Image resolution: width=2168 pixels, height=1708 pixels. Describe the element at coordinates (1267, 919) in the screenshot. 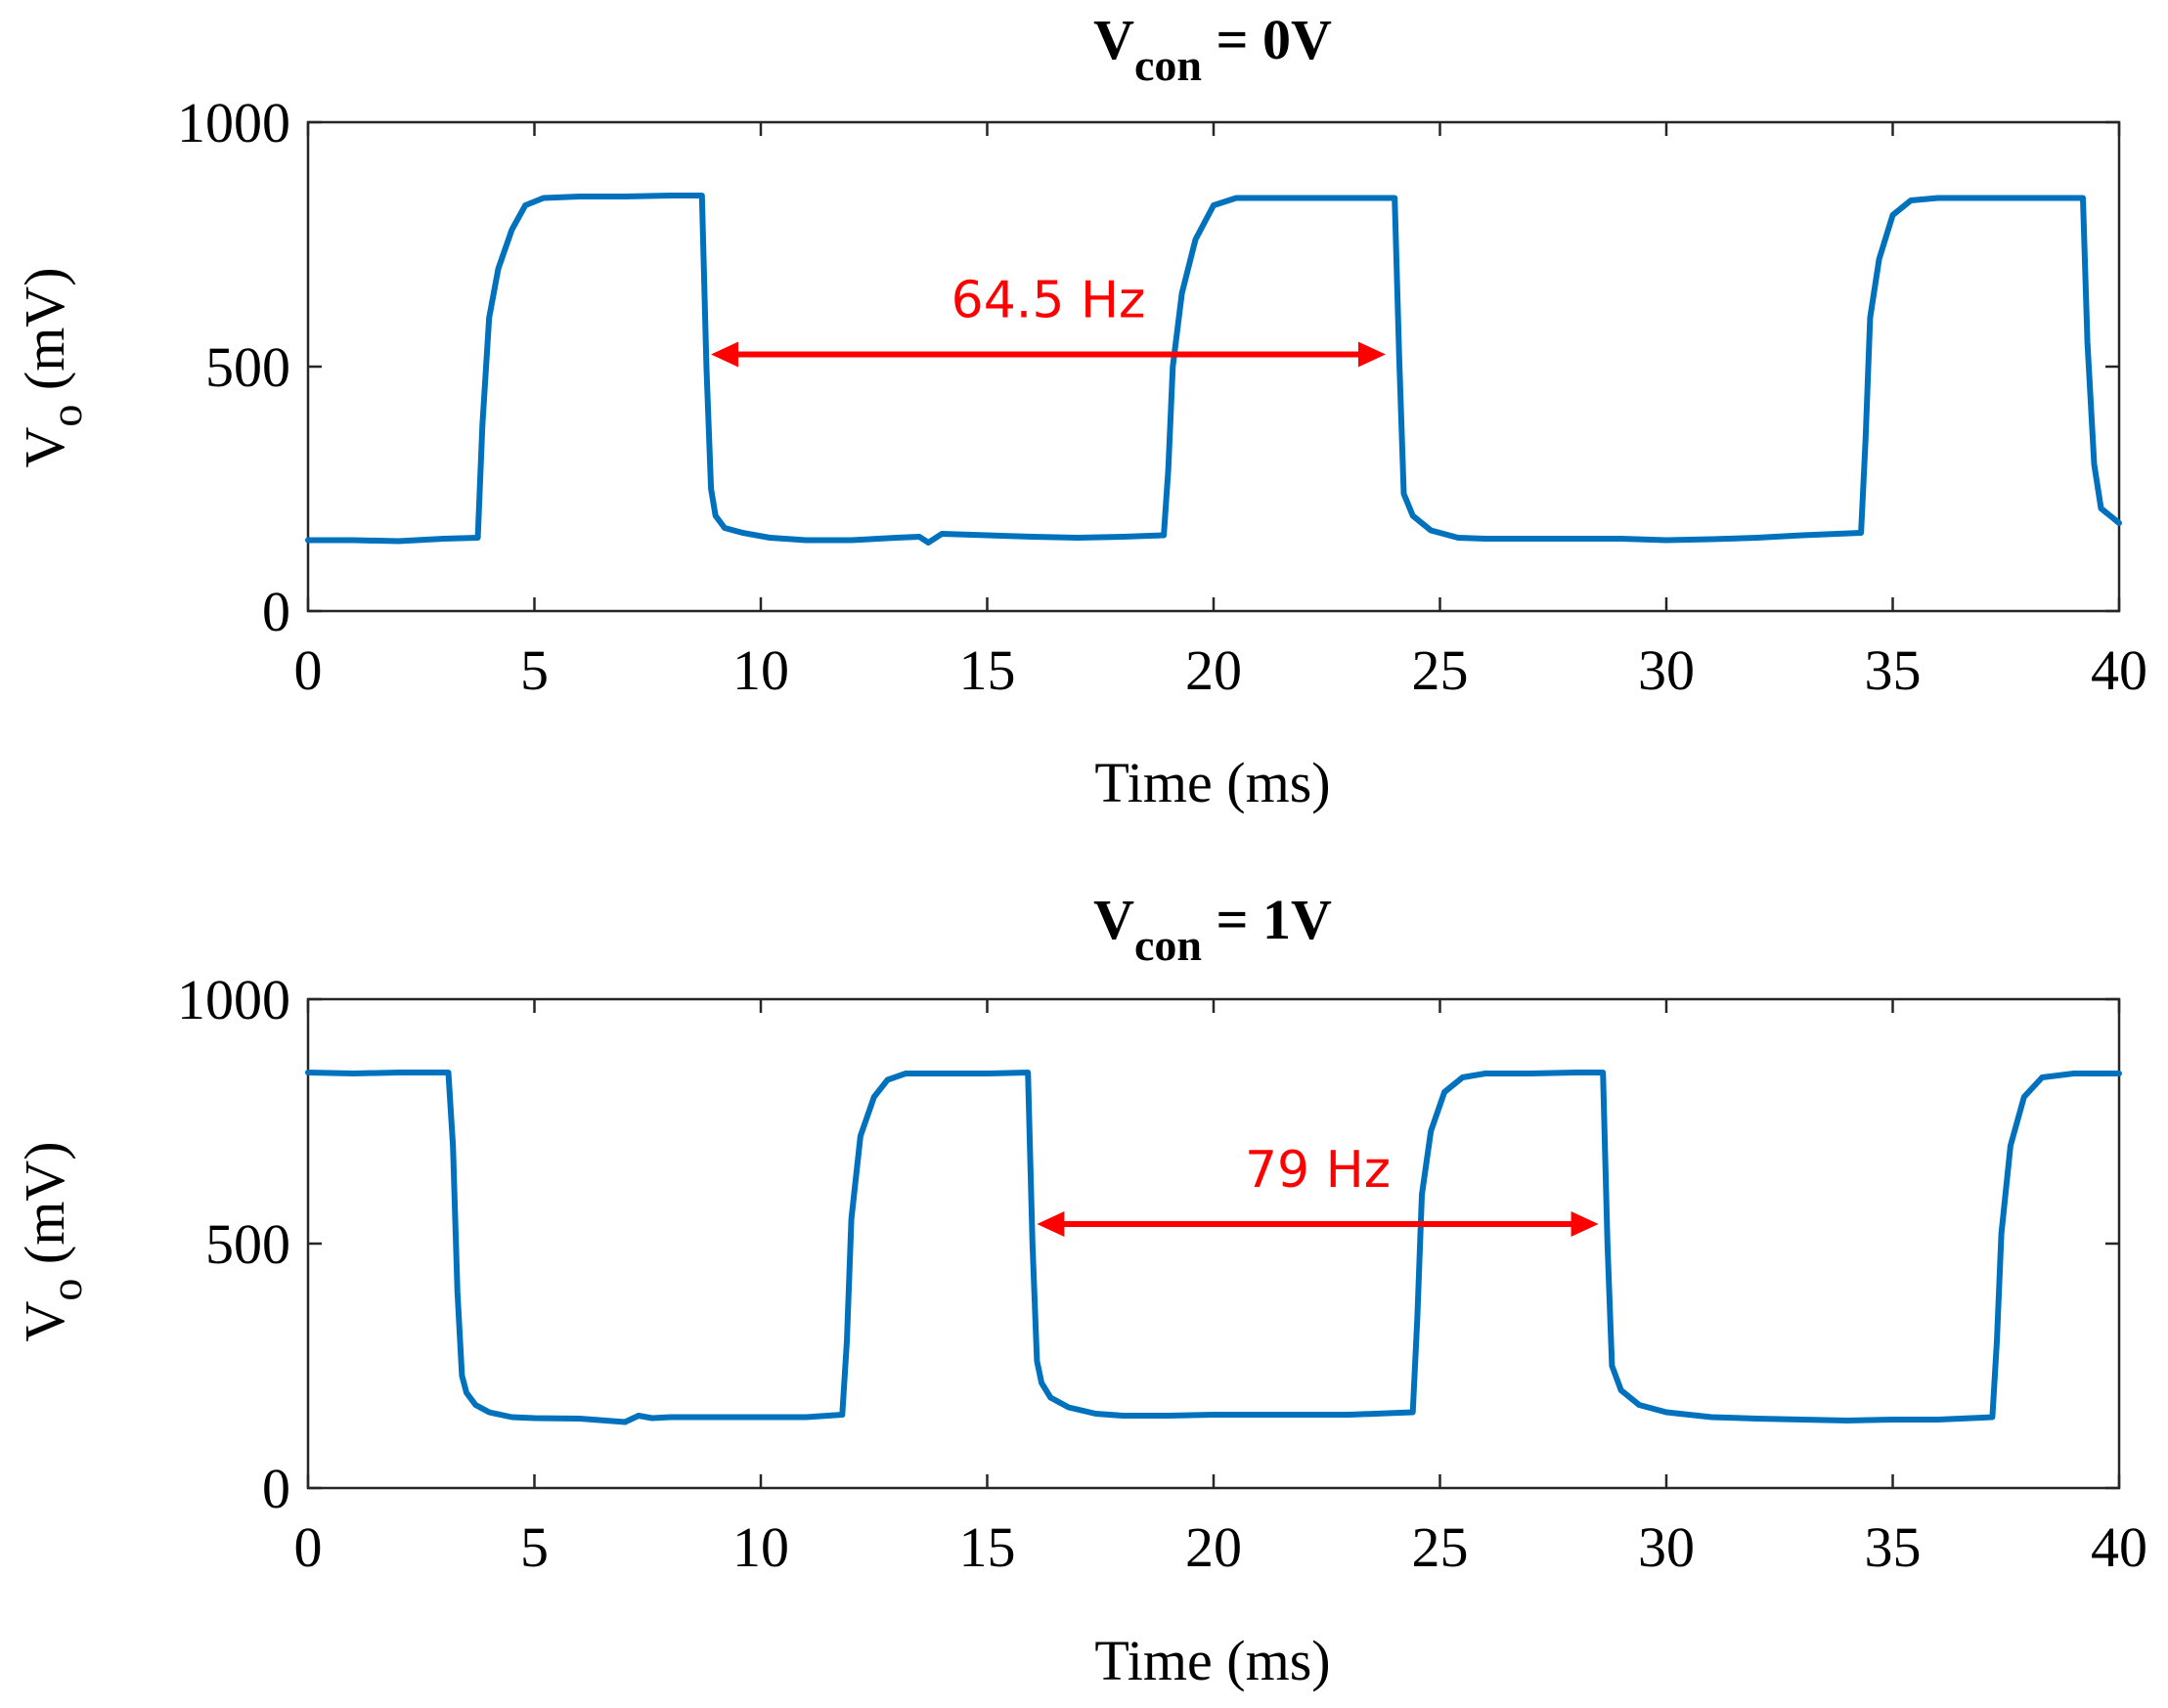

I see `title-value: = 1V` at that location.